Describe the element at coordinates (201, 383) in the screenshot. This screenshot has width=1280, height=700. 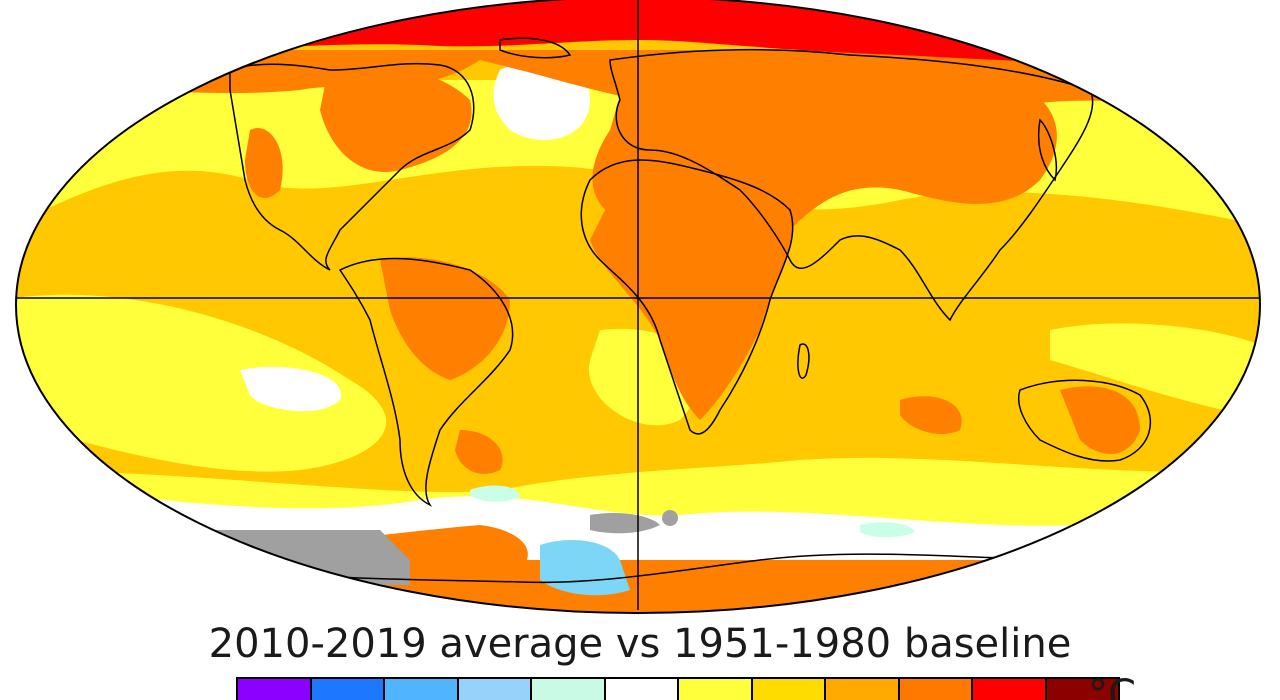
I see `pacific-yellow-patch` at that location.